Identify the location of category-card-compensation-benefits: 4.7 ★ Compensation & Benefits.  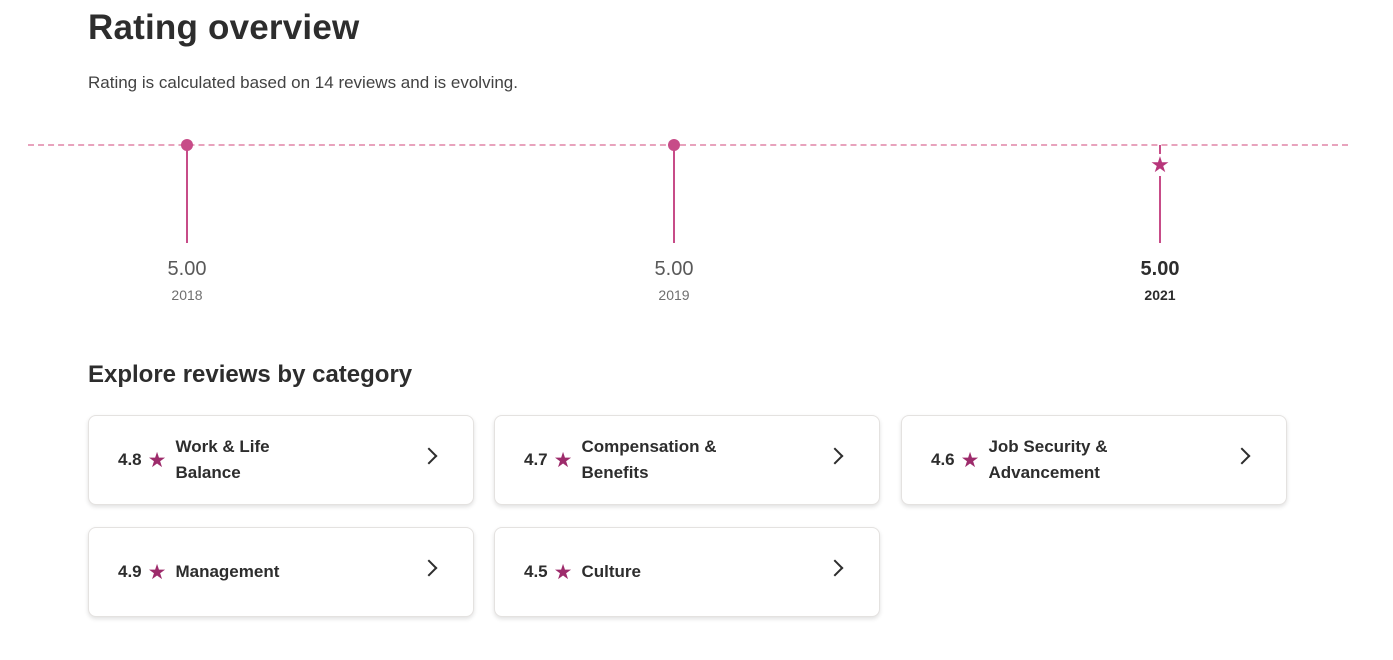
(687, 460).